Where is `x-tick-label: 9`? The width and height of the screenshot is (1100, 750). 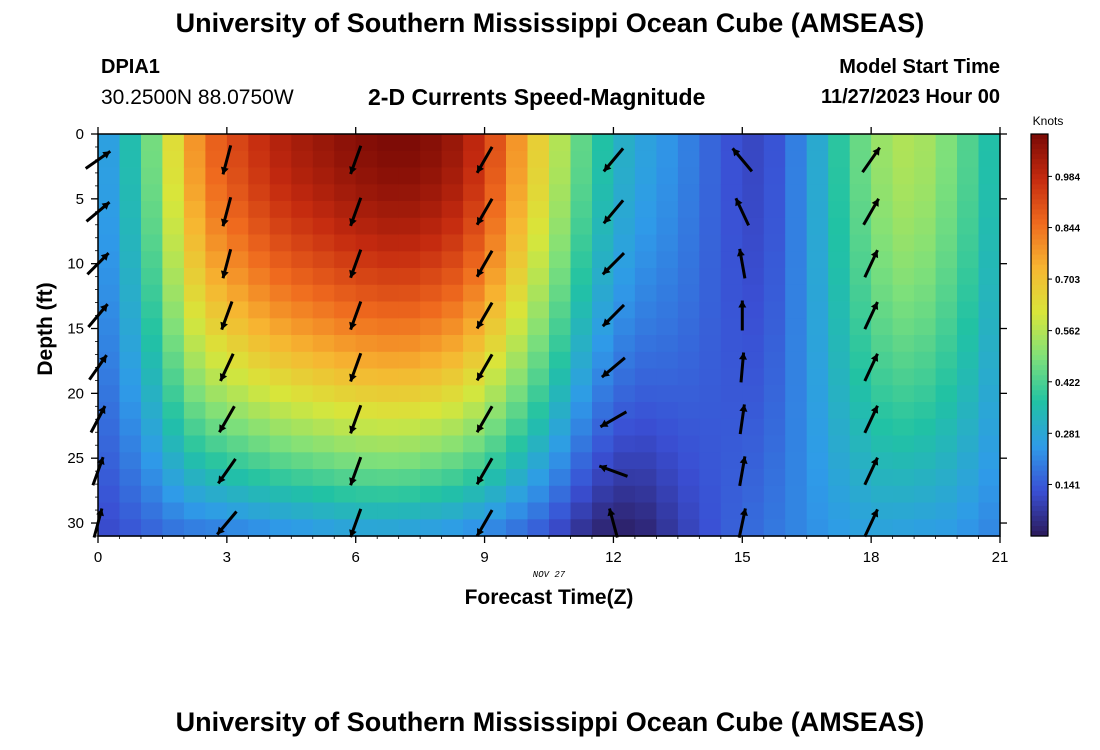
x-tick-label: 9 is located at coordinates (484, 557).